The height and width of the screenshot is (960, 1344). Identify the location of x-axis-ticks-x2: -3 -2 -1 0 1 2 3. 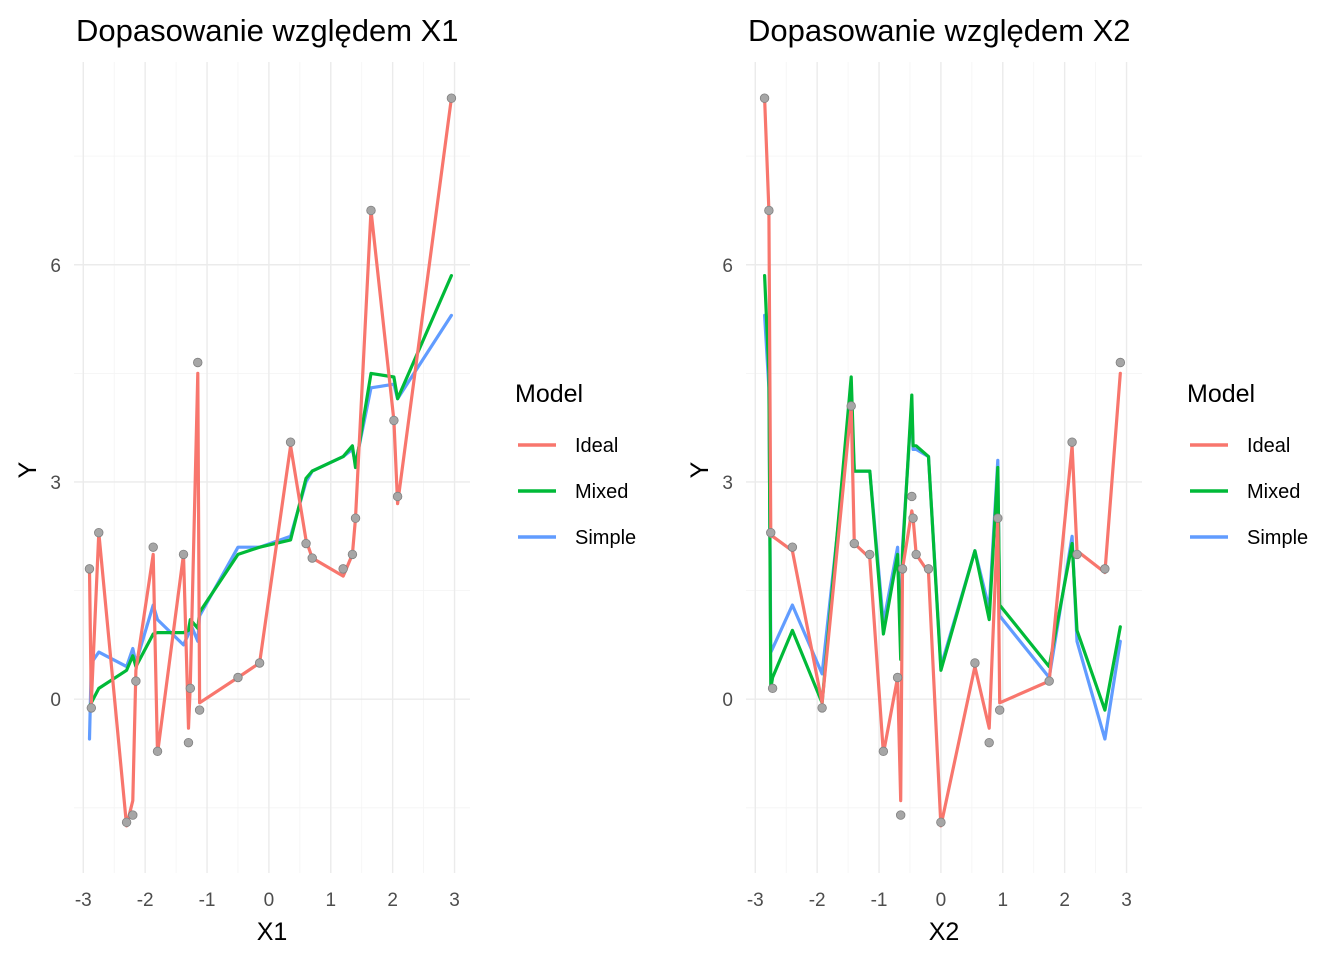
(939, 900).